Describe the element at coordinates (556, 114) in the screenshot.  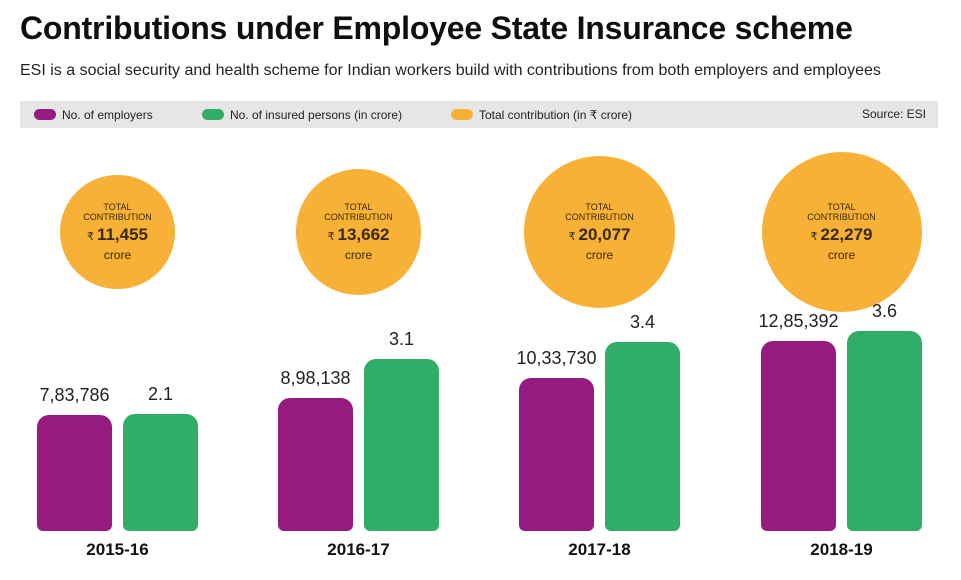
I see `legend-label-contribution: Total contribution (in ₹ crore)` at that location.